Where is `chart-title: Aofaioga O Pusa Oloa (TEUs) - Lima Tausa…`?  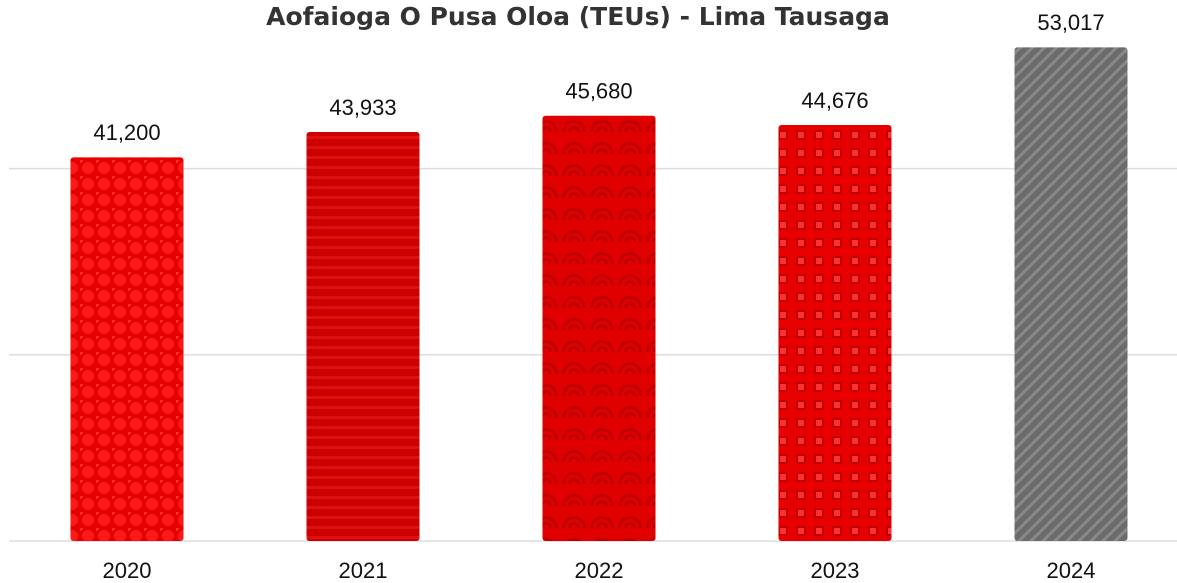
chart-title: Aofaioga O Pusa Oloa (TEUs) - Lima Tausa… is located at coordinates (578, 16).